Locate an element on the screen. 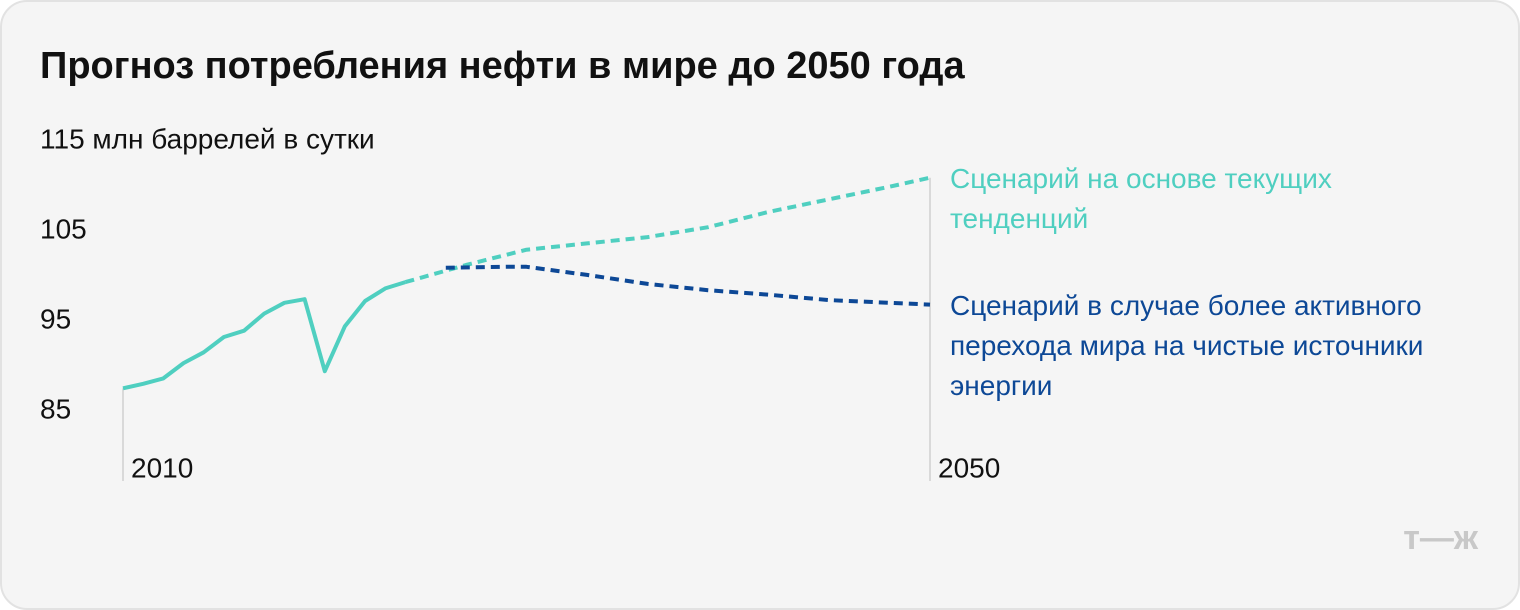 Image resolution: width=1520 pixels, height=610 pixels. y-tick-label: 95 is located at coordinates (55, 318).